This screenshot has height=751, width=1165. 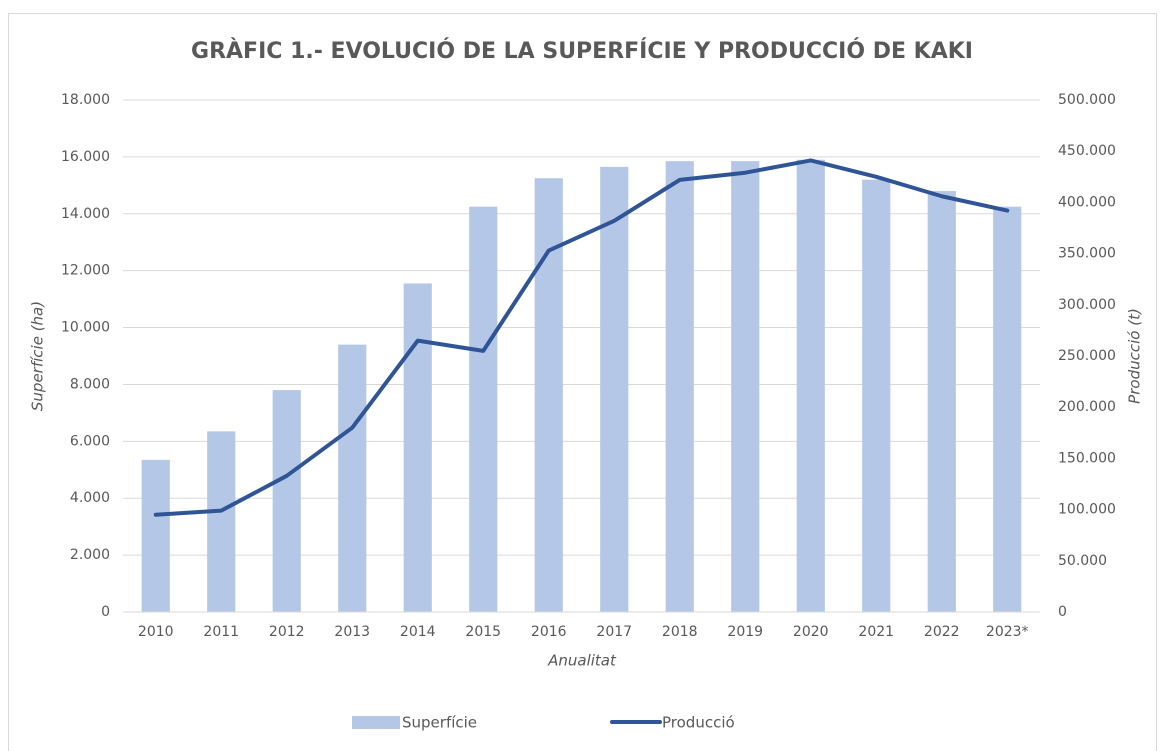 What do you see at coordinates (745, 632) in the screenshot?
I see `x-tick-label: 2019` at bounding box center [745, 632].